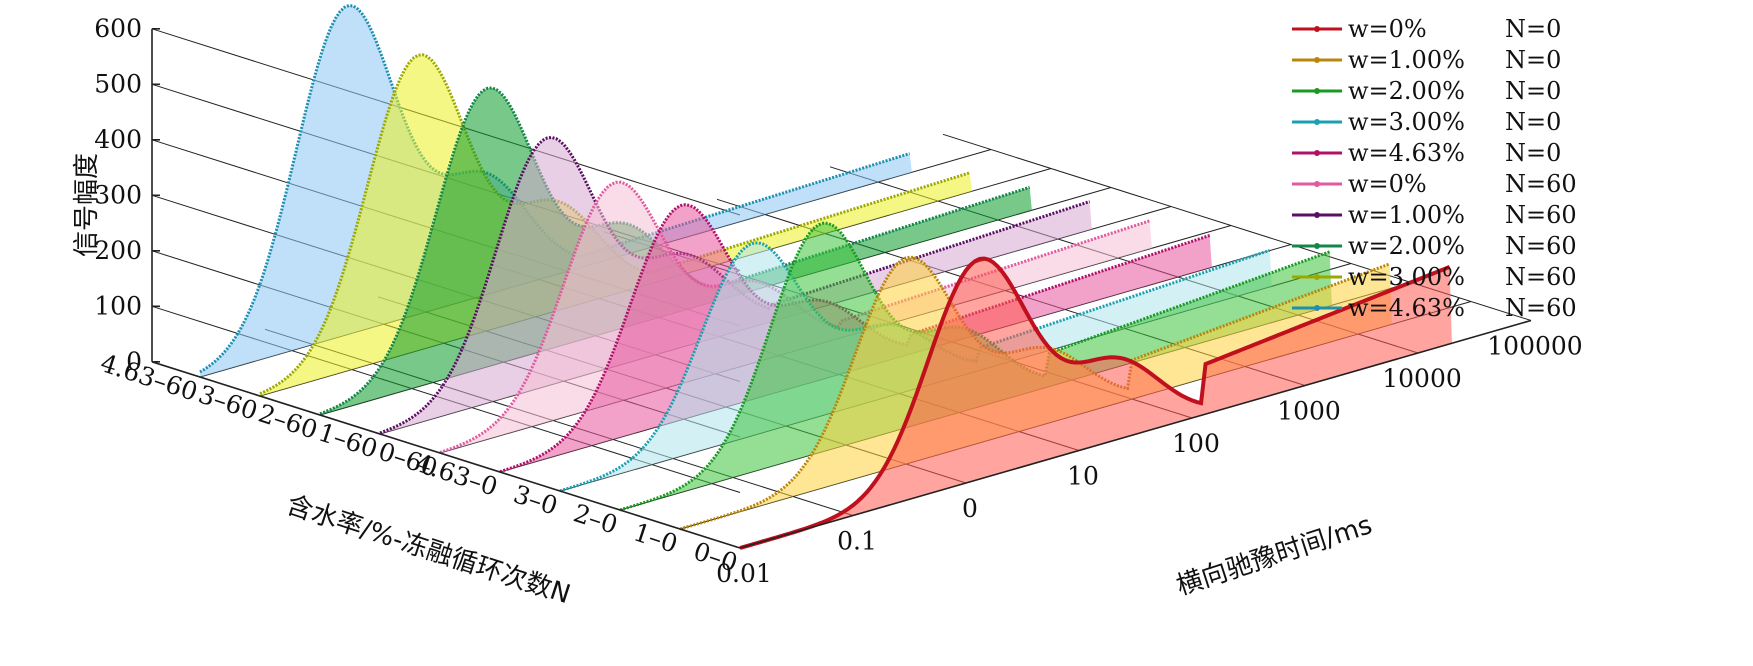 This screenshot has height=666, width=1753. What do you see at coordinates (1196, 443) in the screenshot?
I see `x-tick-label: 100` at bounding box center [1196, 443].